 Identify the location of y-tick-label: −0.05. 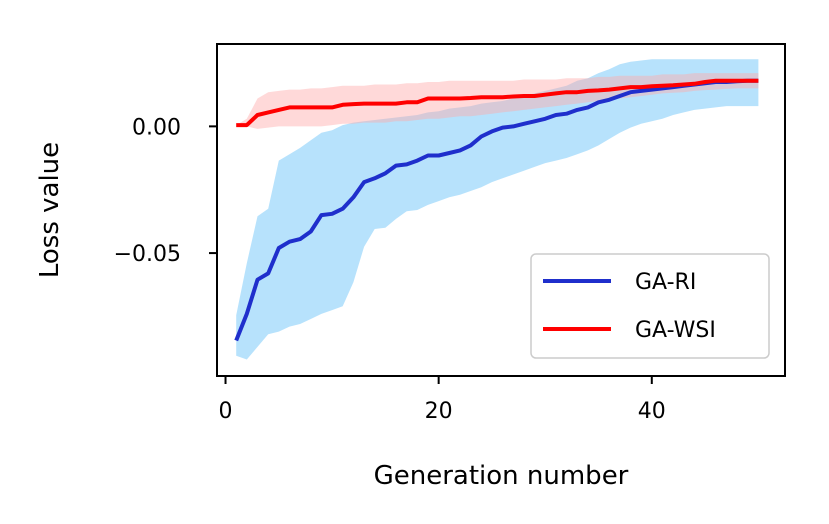
(147, 254).